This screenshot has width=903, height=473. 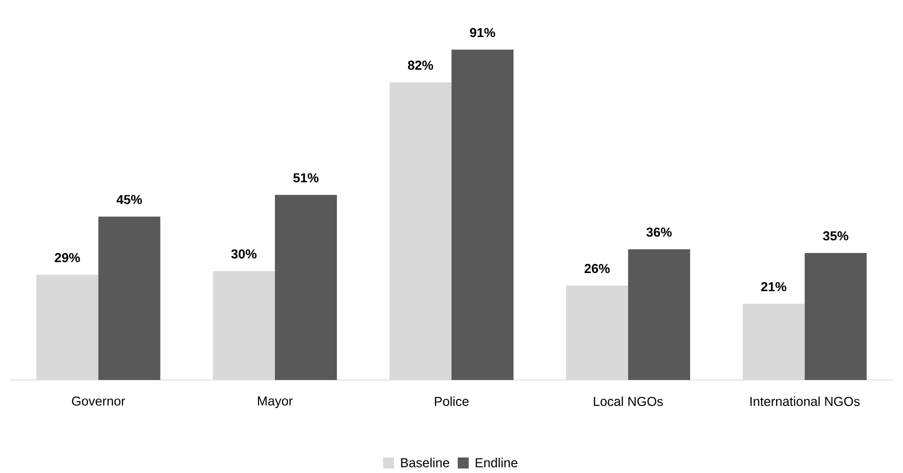 What do you see at coordinates (306, 177) in the screenshot?
I see `data-label: 51%` at bounding box center [306, 177].